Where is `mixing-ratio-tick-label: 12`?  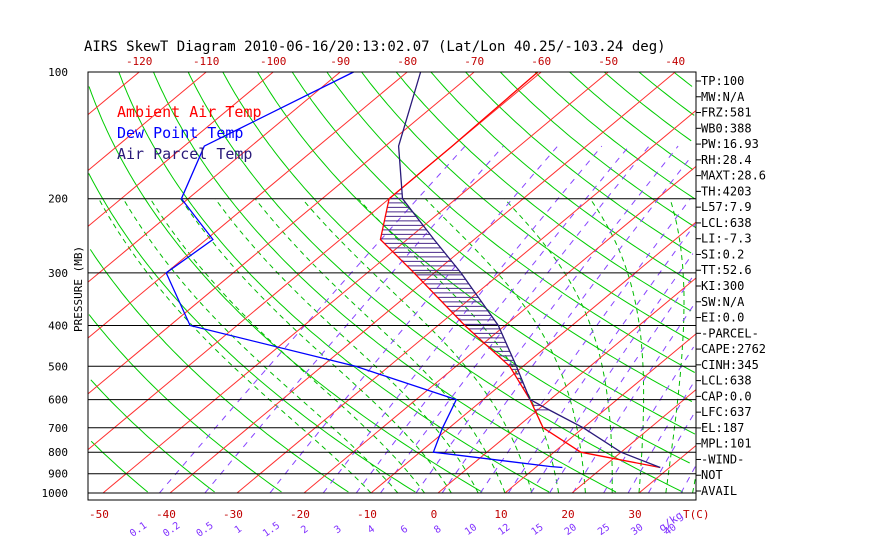 mixing-ratio-tick-label: 12 is located at coordinates (504, 530).